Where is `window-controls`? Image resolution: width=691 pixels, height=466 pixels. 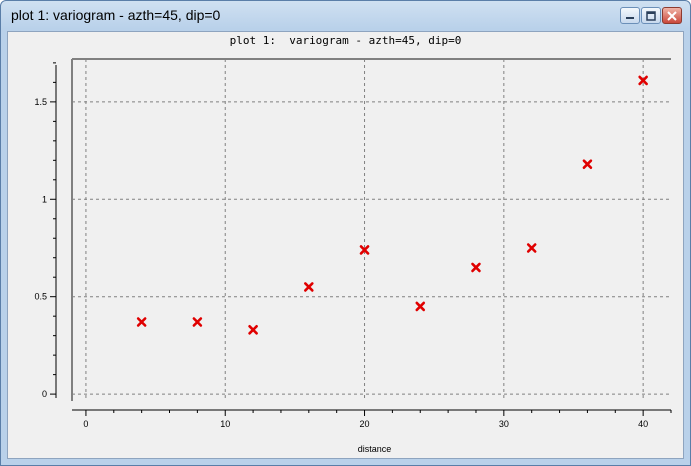 window-controls is located at coordinates (651, 16).